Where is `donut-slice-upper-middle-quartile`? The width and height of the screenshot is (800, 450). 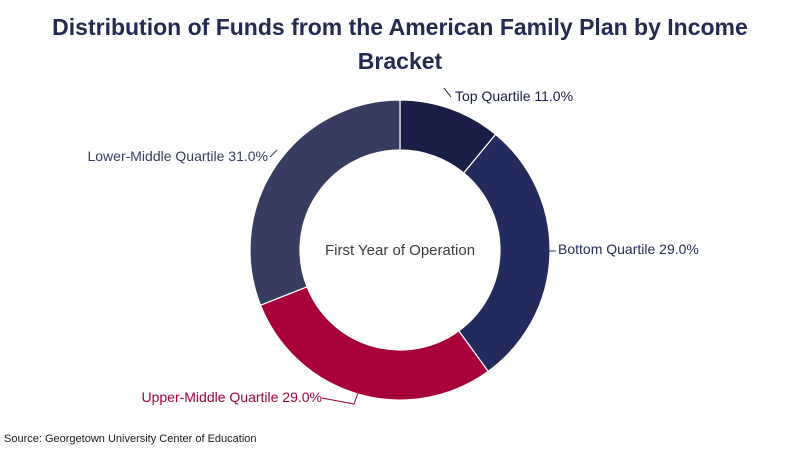 donut-slice-upper-middle-quartile is located at coordinates (374, 343).